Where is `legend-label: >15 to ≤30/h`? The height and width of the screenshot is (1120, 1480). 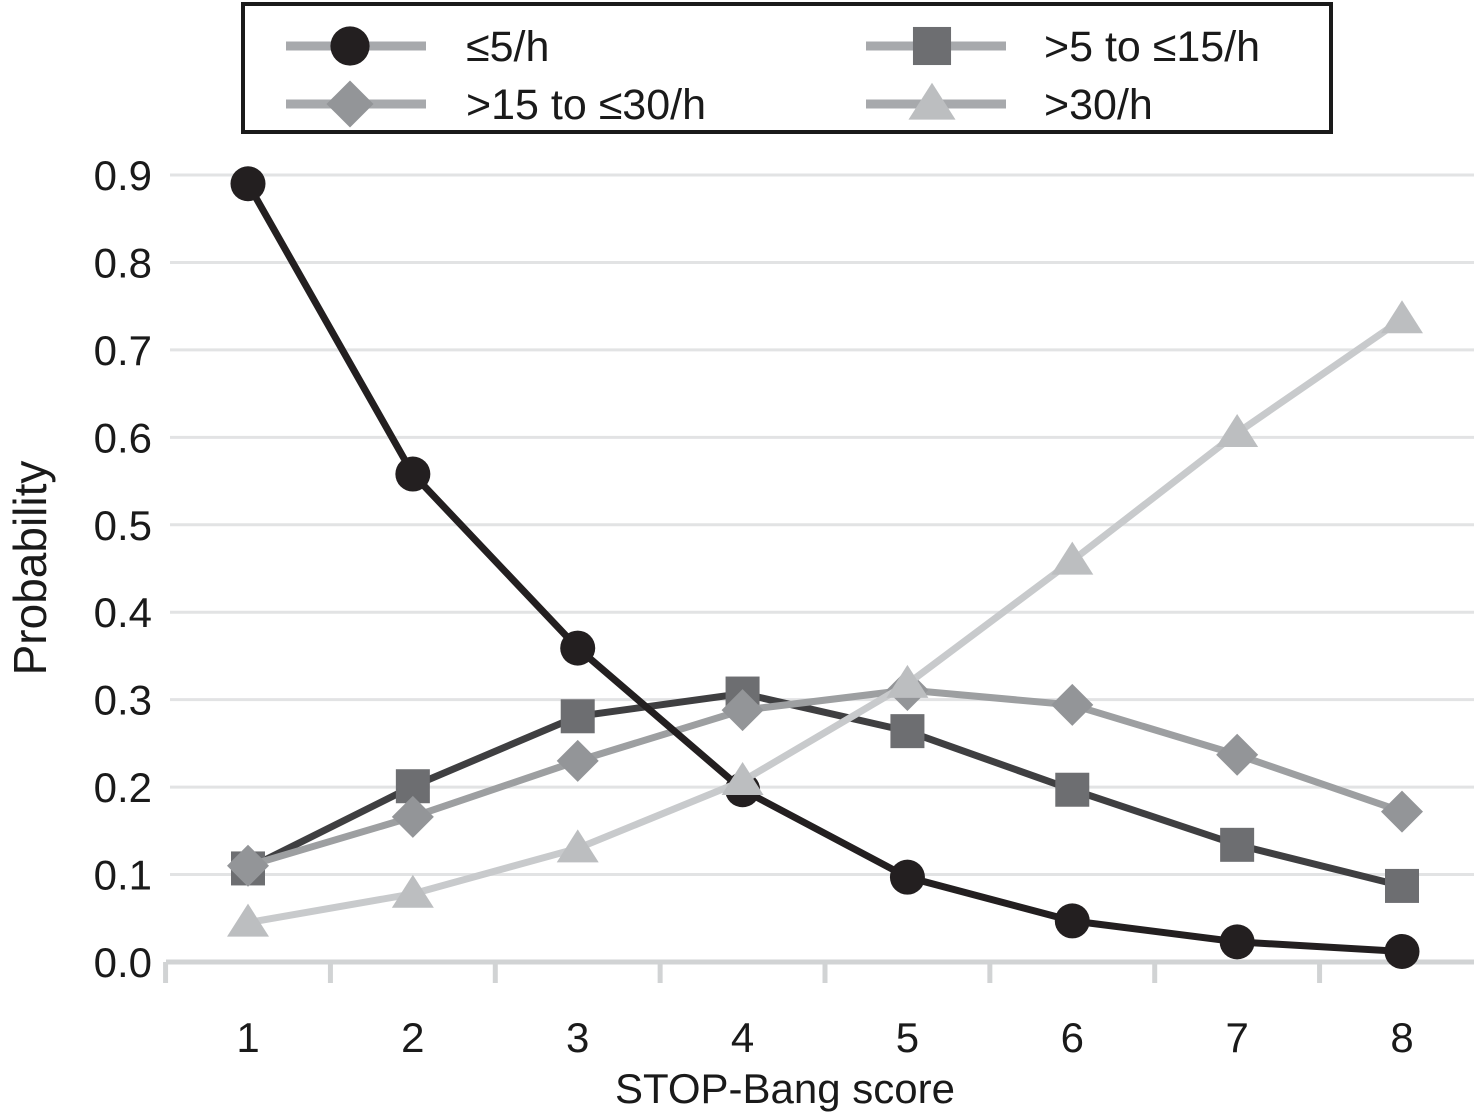 legend-label: >15 to ≤30/h is located at coordinates (586, 105).